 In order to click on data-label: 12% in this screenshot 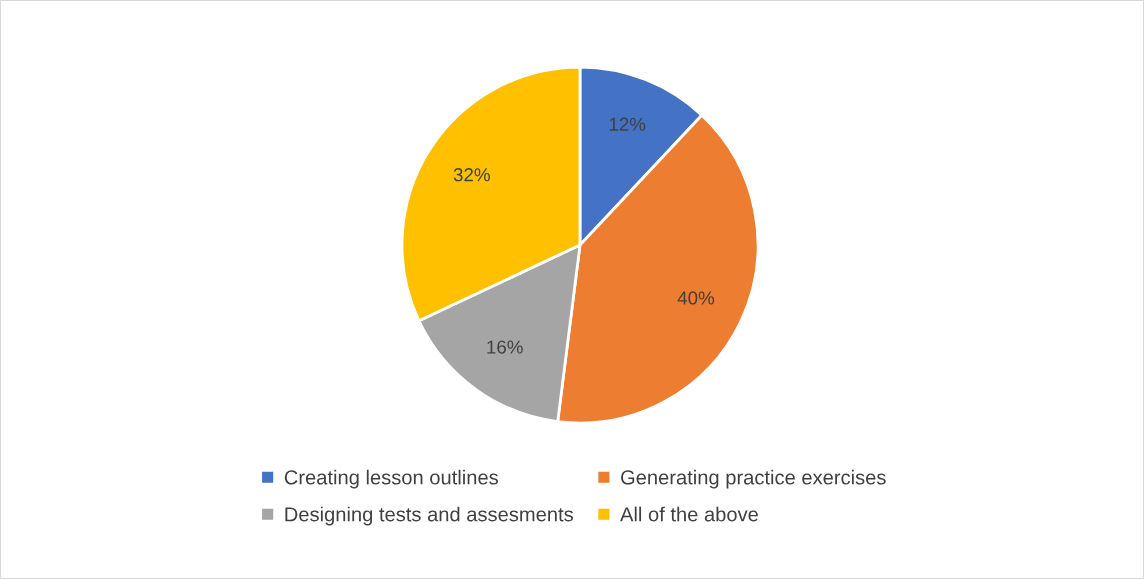, I will do `click(627, 124)`.